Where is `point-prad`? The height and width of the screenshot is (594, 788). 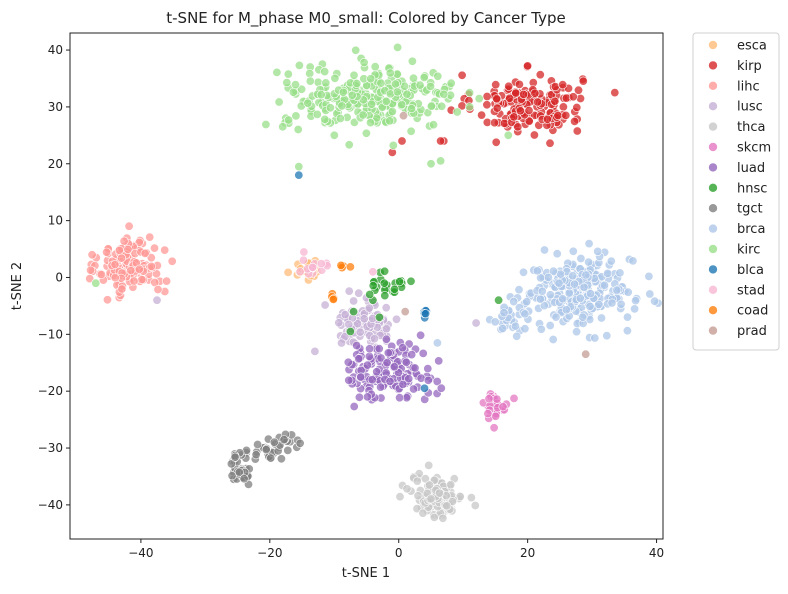 point-prad is located at coordinates (403, 116).